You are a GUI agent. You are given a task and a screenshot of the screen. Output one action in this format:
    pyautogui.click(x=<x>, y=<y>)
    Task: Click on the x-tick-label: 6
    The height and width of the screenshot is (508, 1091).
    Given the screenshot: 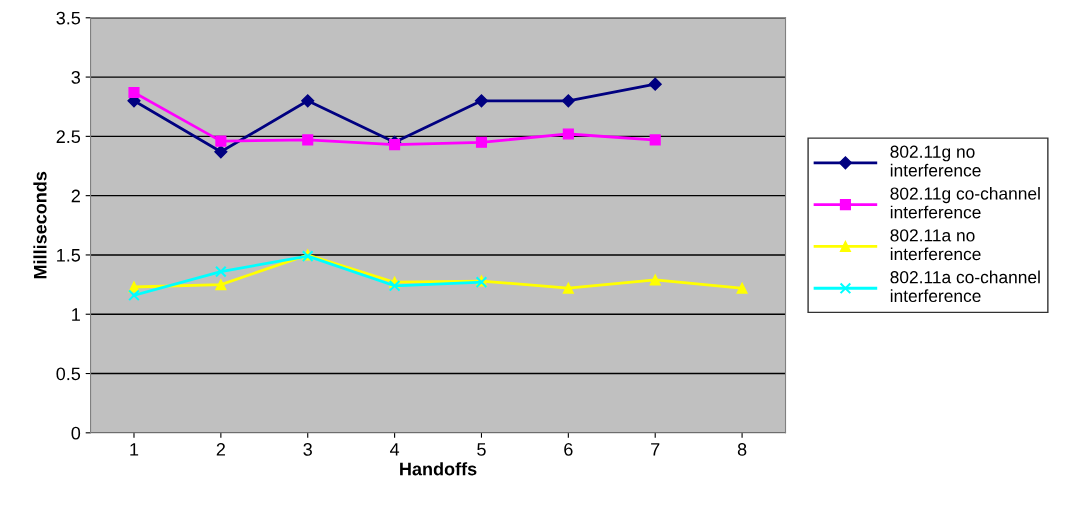 What is the action you would take?
    pyautogui.click(x=568, y=449)
    